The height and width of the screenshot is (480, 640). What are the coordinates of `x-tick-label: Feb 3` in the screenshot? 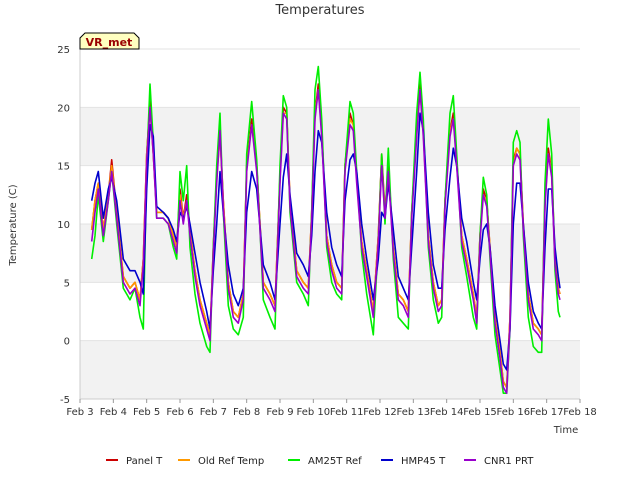 It's located at (79, 412).